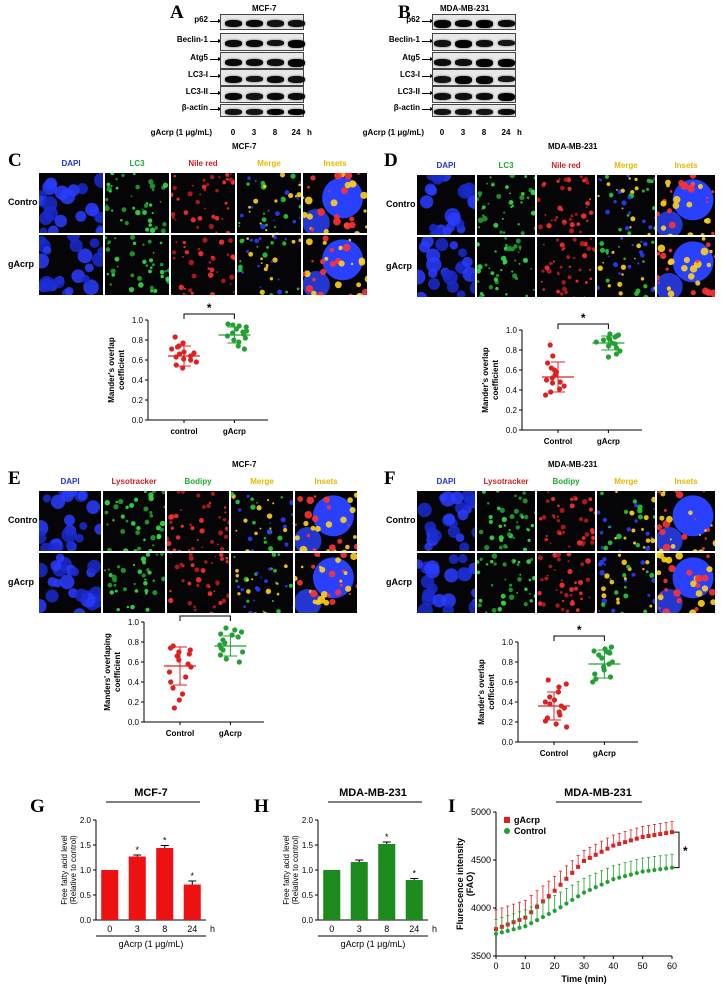 This screenshot has width=721, height=992. Describe the element at coordinates (616, 354) in the screenshot. I see `data-point-d` at that location.